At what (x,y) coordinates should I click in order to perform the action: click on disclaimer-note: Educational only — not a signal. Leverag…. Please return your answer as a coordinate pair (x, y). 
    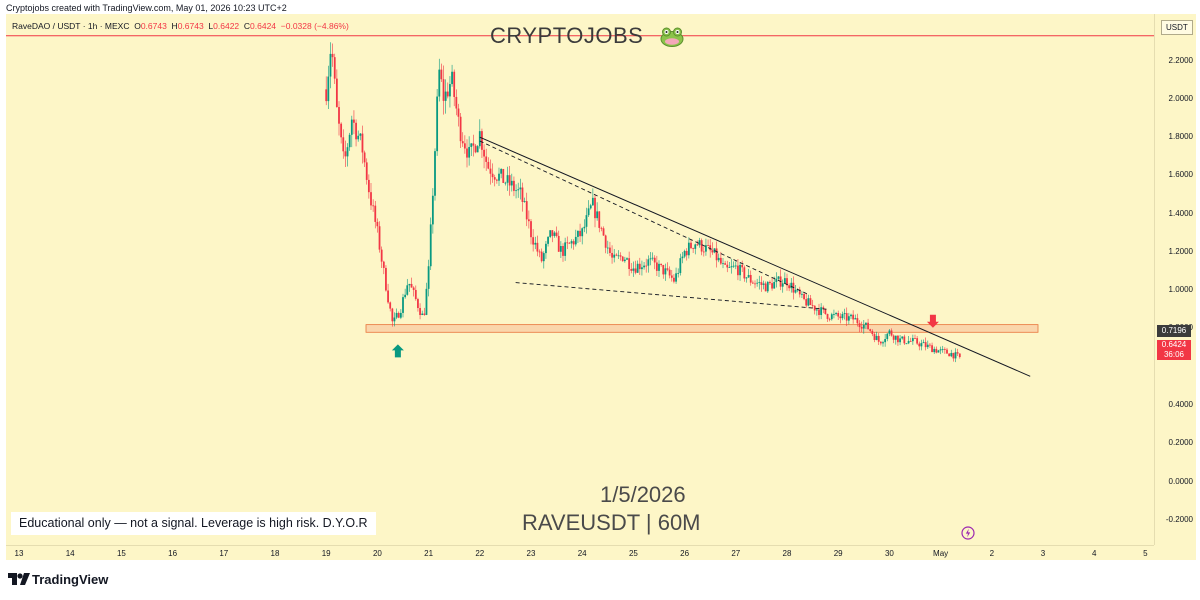
    Looking at the image, I should click on (193, 523).